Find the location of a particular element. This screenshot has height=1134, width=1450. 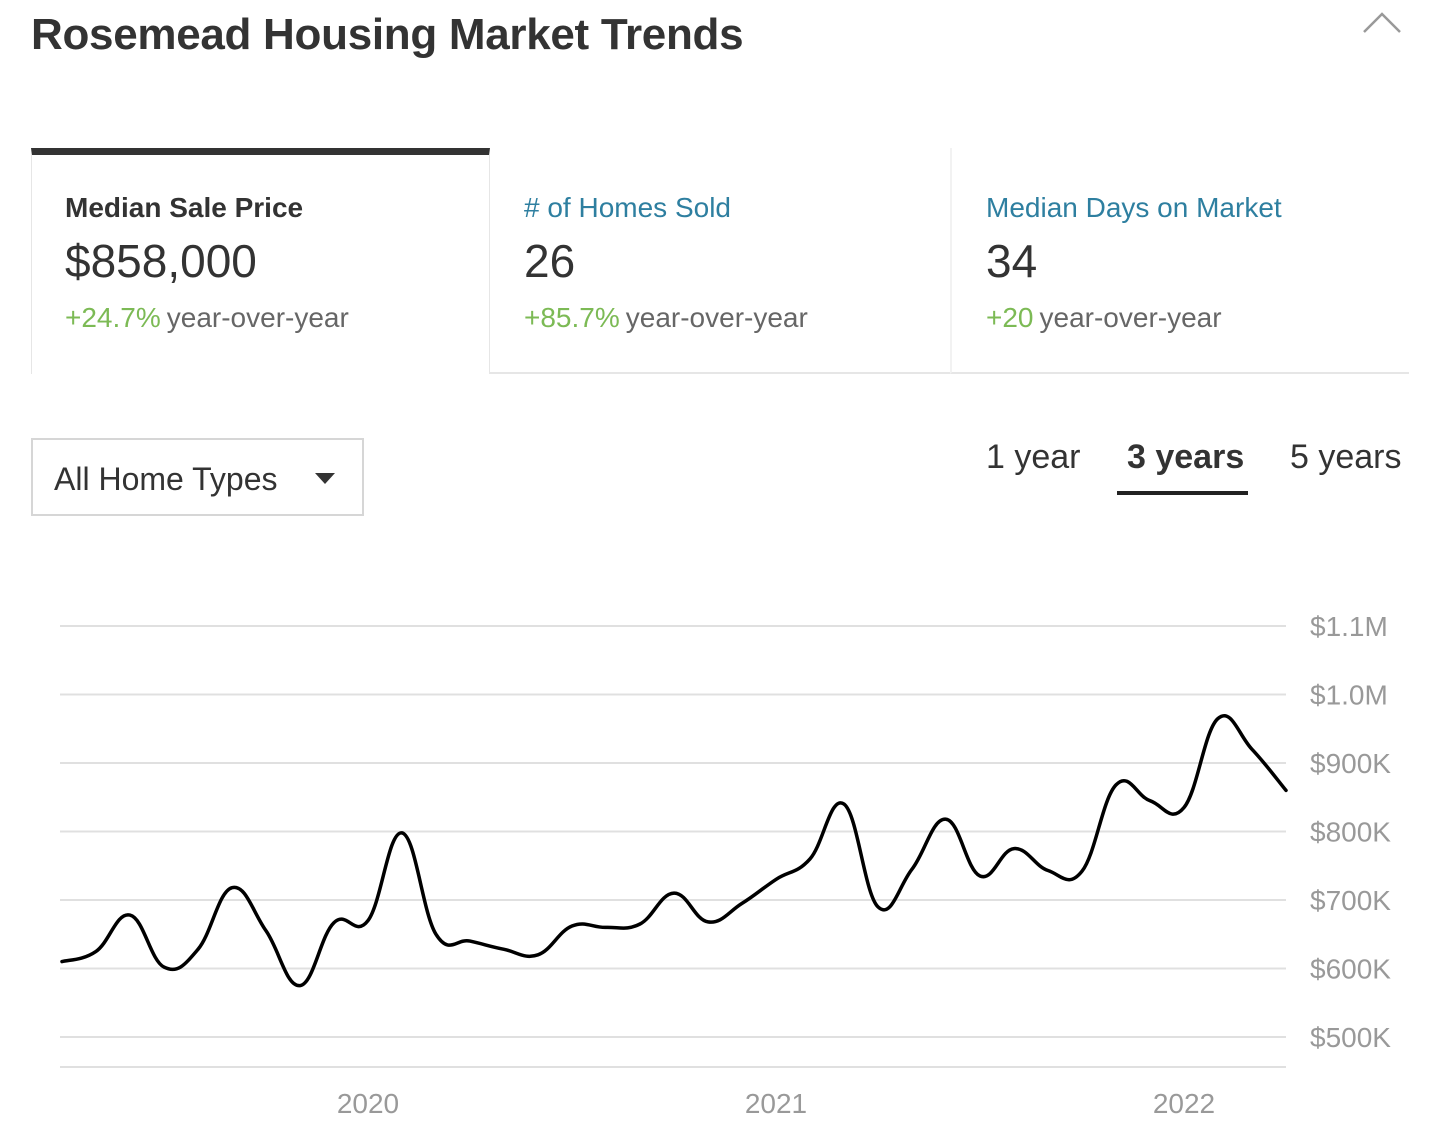

tab-change: +20 year-over-year is located at coordinates (1104, 318).